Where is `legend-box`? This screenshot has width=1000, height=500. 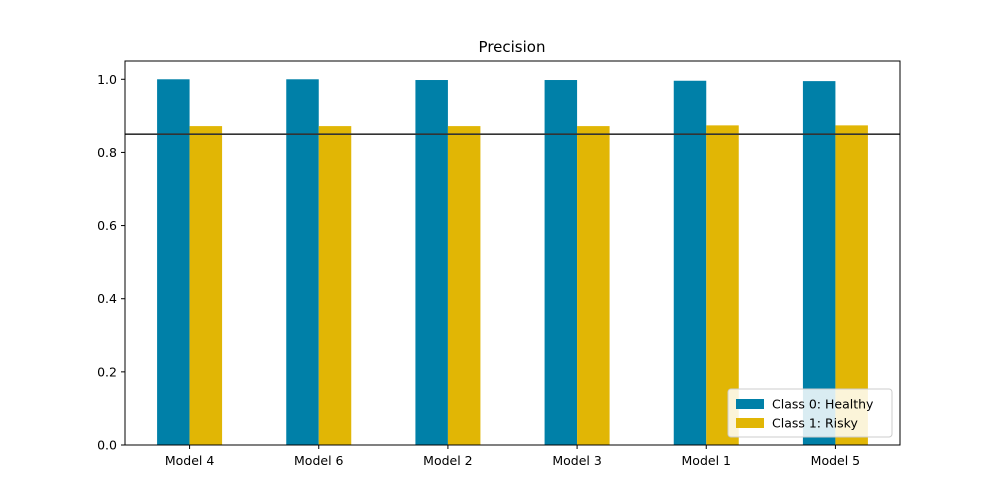
legend-box is located at coordinates (810, 413).